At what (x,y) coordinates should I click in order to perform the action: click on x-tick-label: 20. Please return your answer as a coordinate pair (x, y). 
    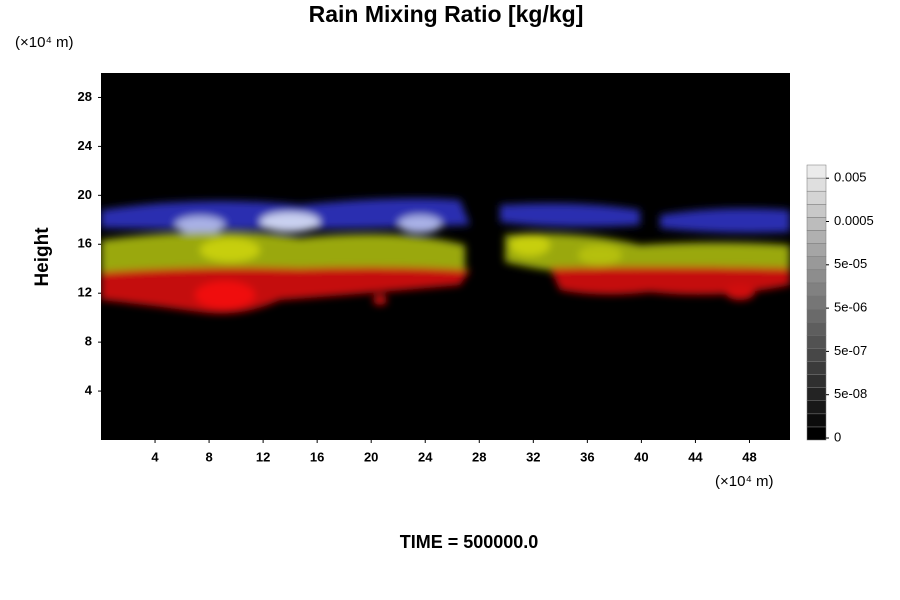
    Looking at the image, I should click on (371, 456).